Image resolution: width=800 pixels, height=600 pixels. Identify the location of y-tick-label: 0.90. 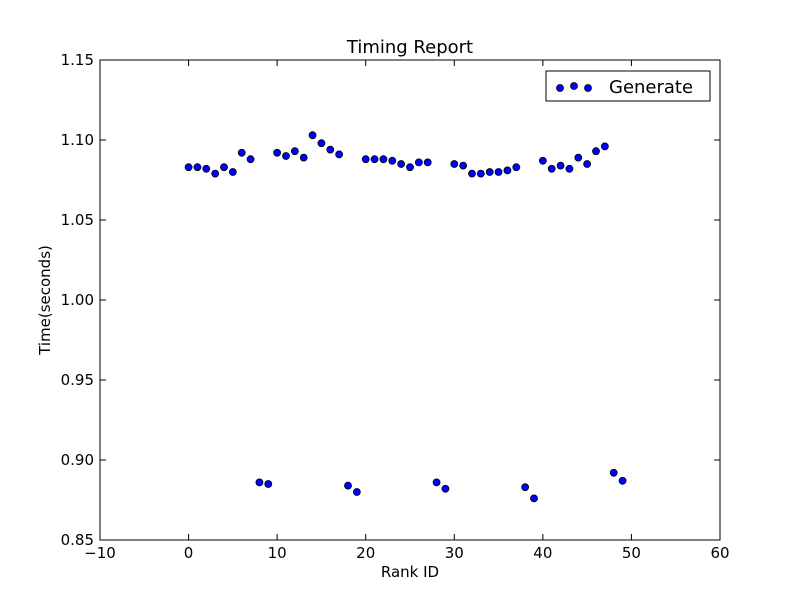
(77, 460).